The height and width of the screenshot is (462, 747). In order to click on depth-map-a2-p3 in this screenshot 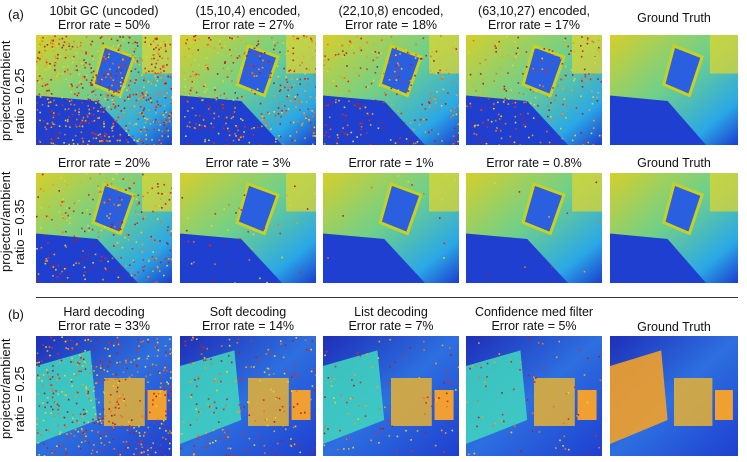, I will do `click(391, 228)`.